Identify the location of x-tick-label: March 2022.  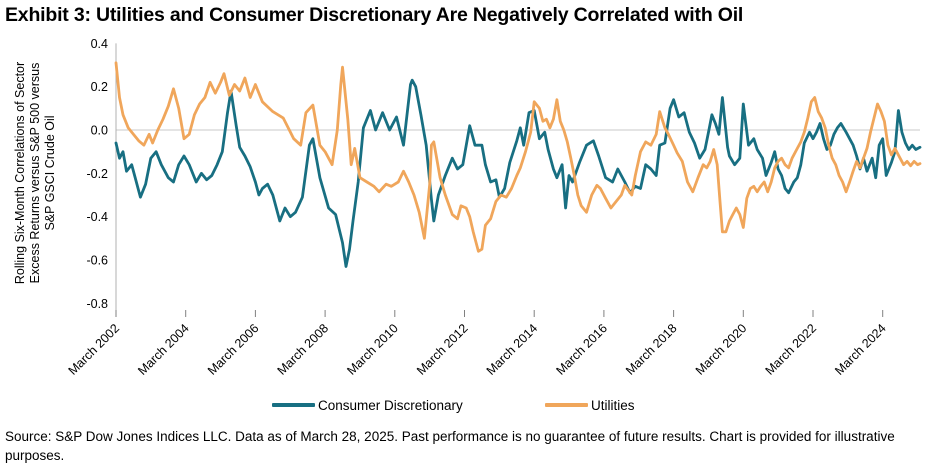
(791, 349).